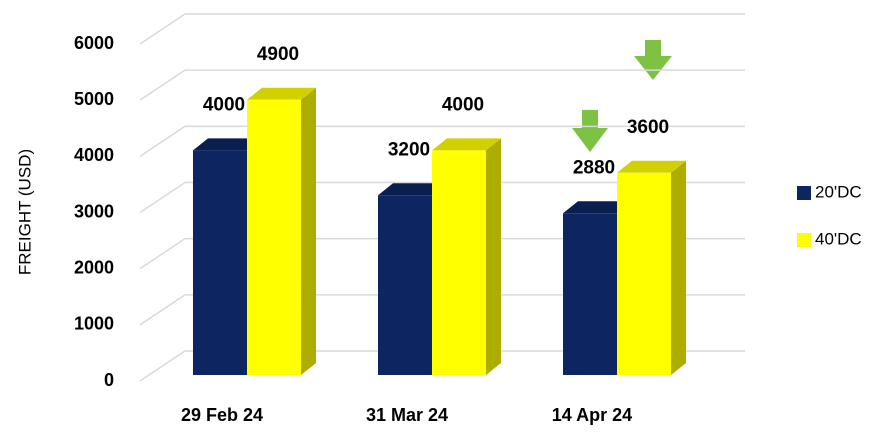  I want to click on y-tick-label: 0, so click(109, 380).